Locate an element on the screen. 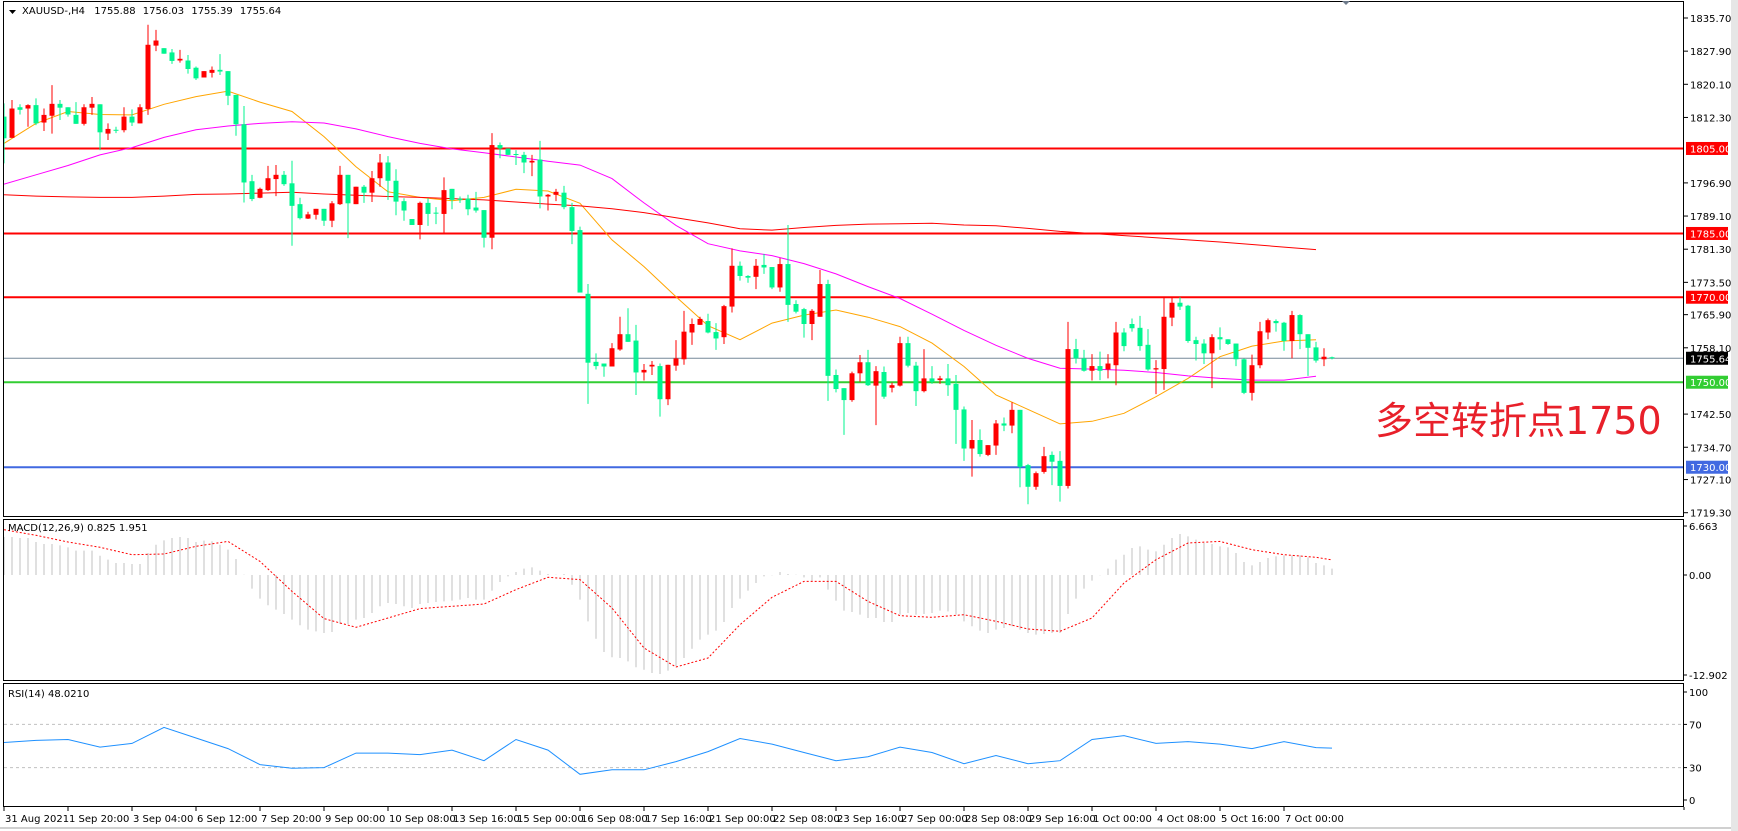 Image resolution: width=1738 pixels, height=831 pixels. rsi-axis-label: 0 is located at coordinates (1692, 801).